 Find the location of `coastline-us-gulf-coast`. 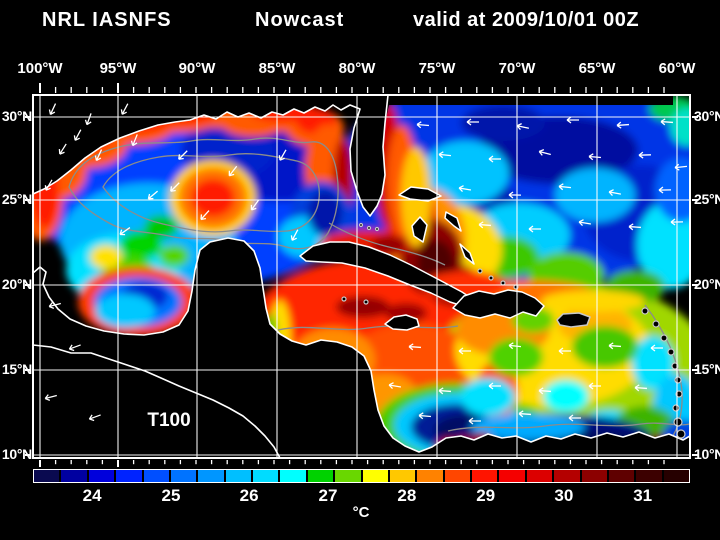

coastline-us-gulf-coast is located at coordinates (211, 156).